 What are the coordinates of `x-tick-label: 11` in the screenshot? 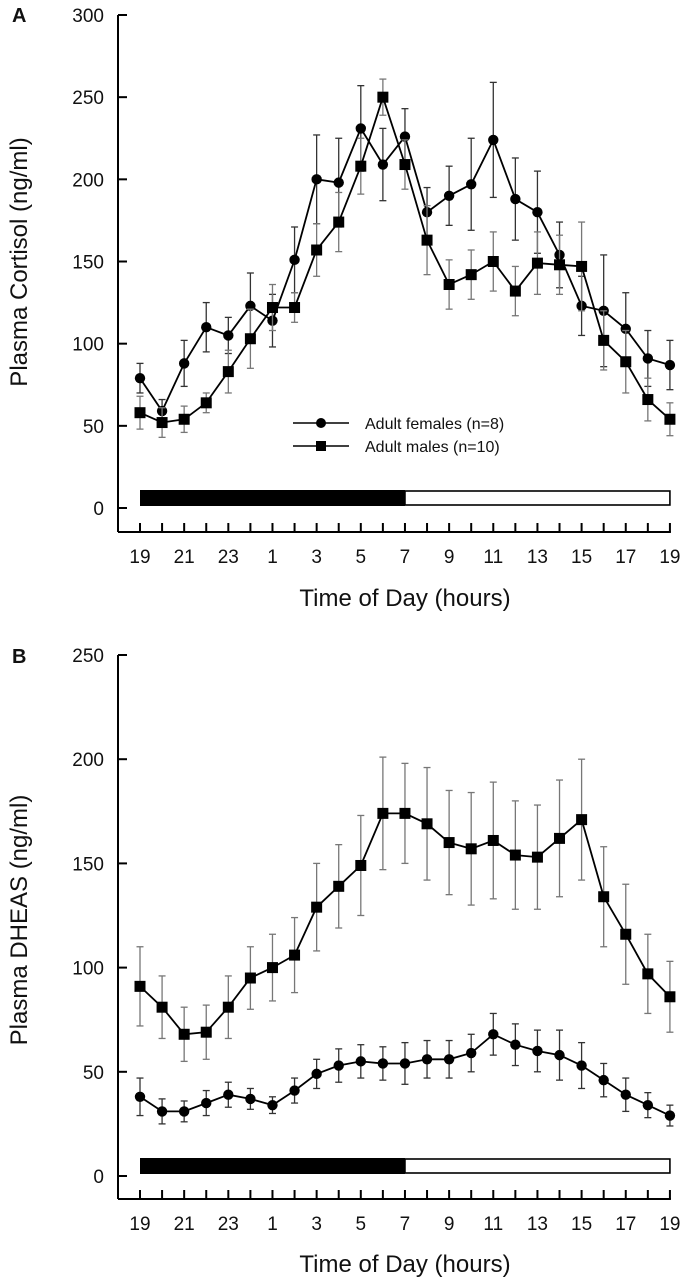 It's located at (493, 557).